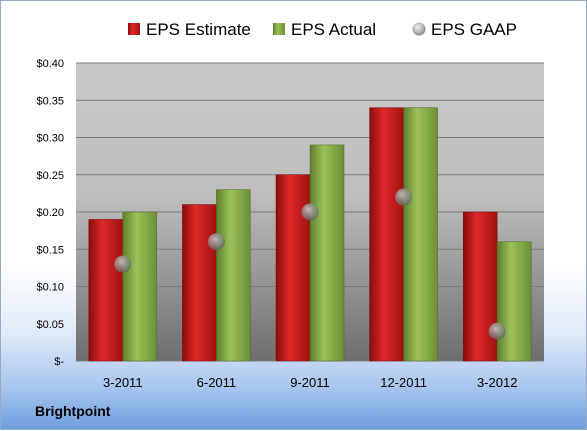 This screenshot has width=587, height=431. What do you see at coordinates (50, 64) in the screenshot?
I see `y-tick-label: $0.40` at bounding box center [50, 64].